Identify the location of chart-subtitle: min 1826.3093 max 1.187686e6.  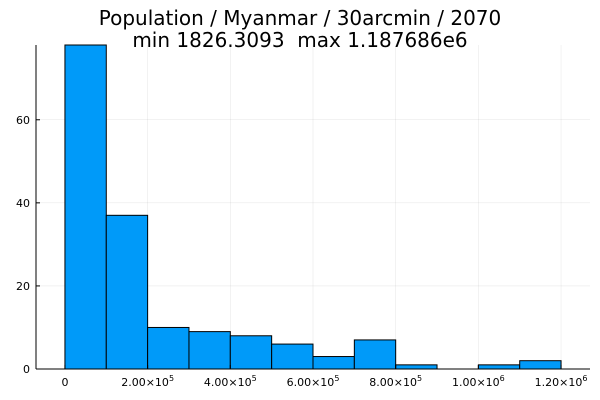
(300, 40).